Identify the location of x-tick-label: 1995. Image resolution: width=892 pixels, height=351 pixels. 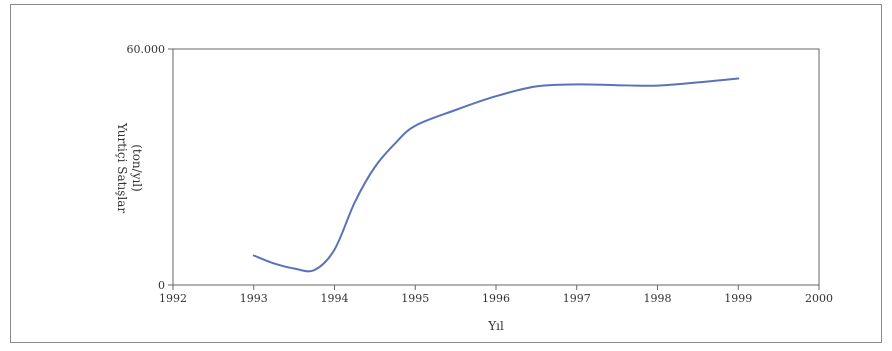
(415, 298).